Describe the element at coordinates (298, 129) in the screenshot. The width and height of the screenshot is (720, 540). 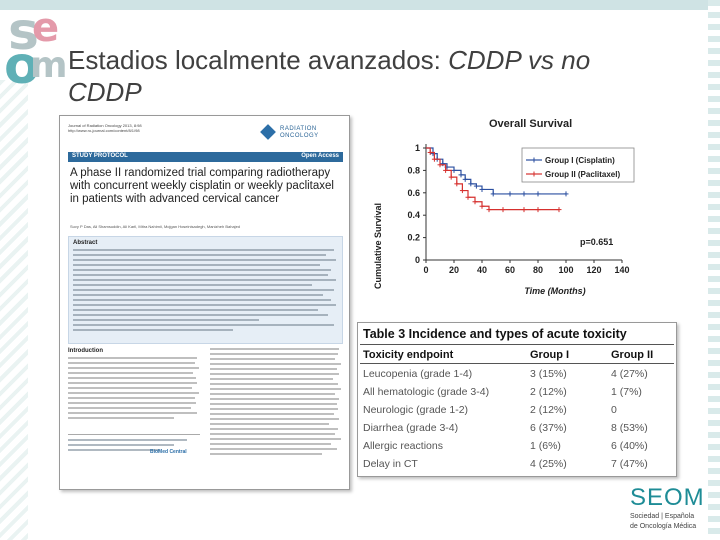
I see `logo-text-1: RADIATION` at that location.